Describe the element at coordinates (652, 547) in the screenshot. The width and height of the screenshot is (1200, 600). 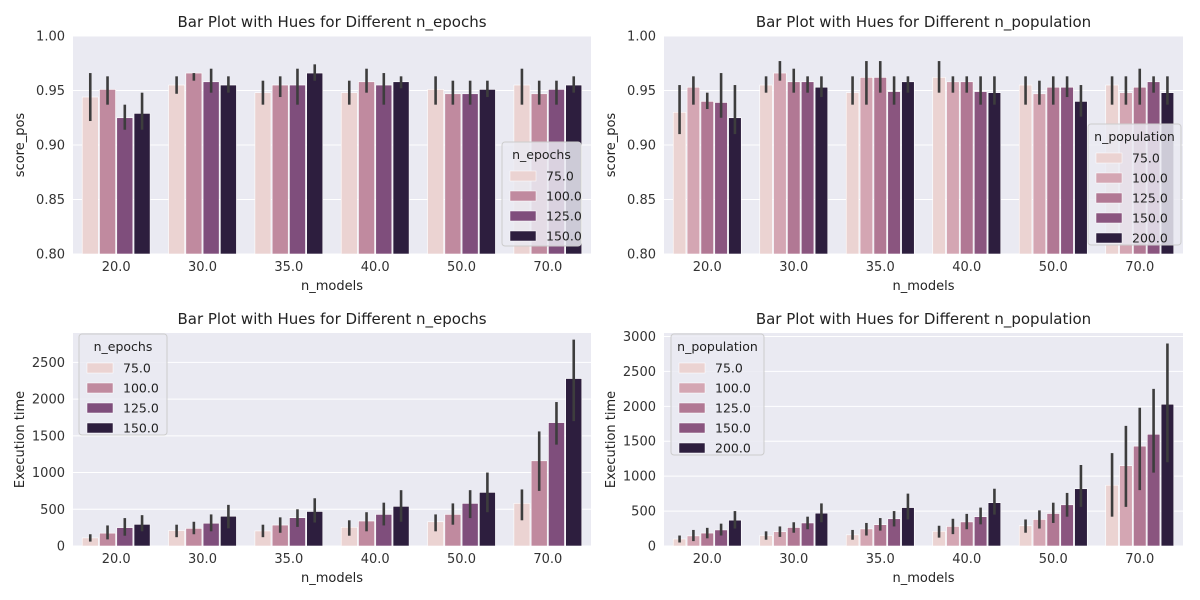
I see `y-tick-label: 0` at that location.